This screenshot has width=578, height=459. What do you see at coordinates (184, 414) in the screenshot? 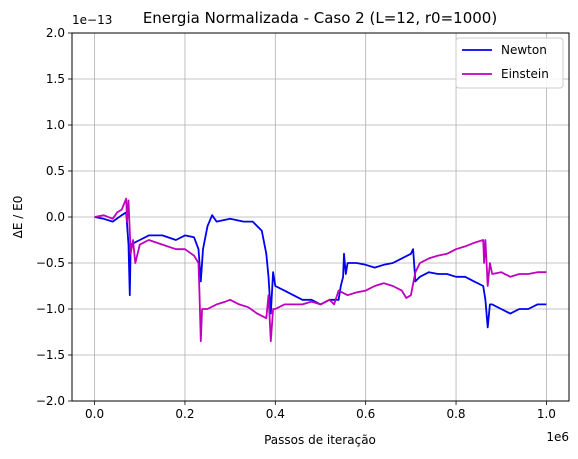
I see `x-tick-label: 0.2` at bounding box center [184, 414].